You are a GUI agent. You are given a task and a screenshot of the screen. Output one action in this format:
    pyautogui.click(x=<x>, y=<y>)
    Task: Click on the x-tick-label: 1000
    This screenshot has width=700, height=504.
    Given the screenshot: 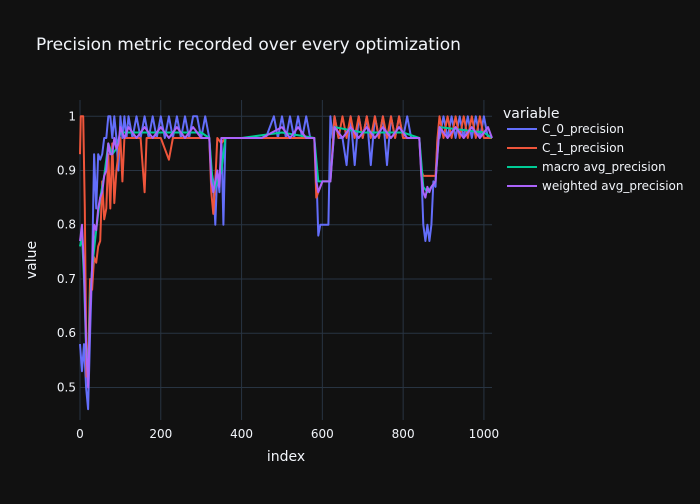 What is the action you would take?
    pyautogui.click(x=484, y=434)
    